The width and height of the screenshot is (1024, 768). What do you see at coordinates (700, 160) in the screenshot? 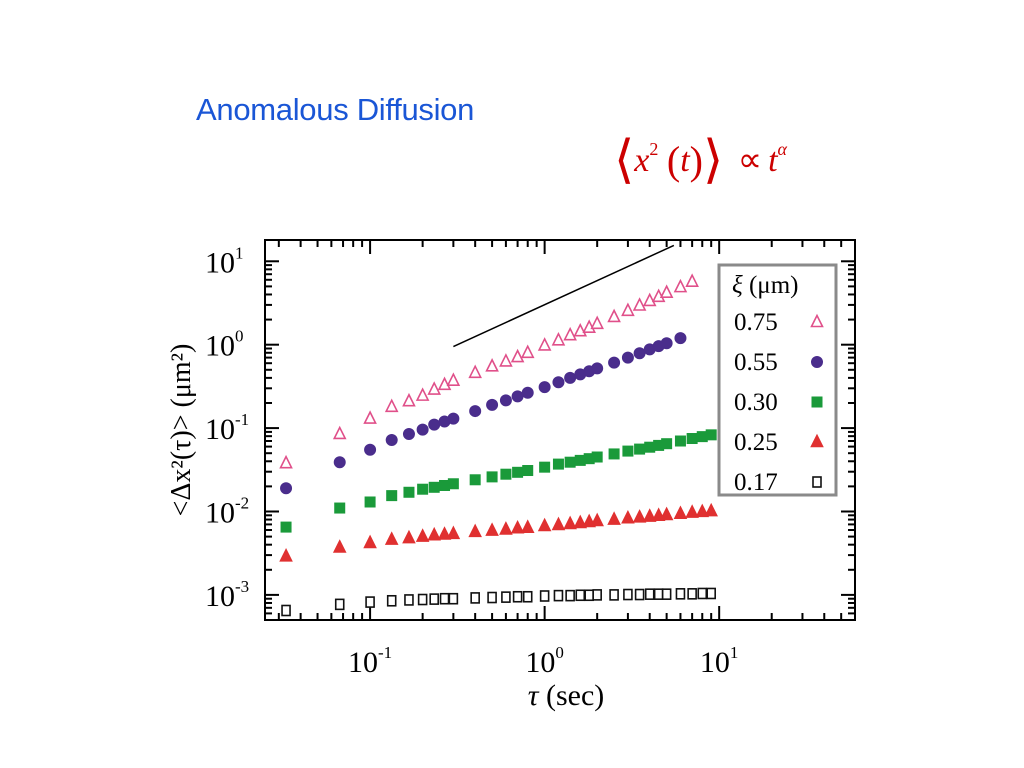
I see `formula: ⟨x2 (t)⟩ ∝ tα` at bounding box center [700, 160].